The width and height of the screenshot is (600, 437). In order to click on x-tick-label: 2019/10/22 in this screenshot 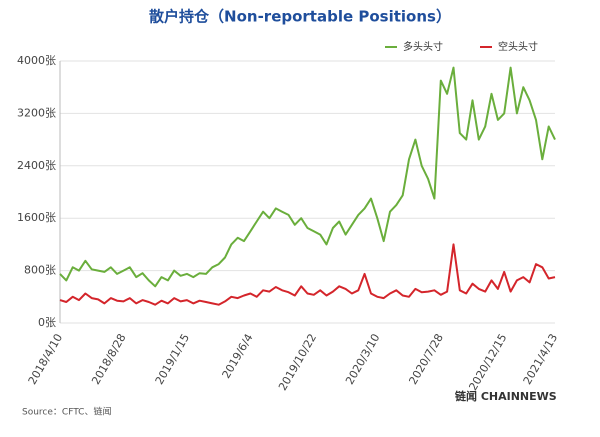, I will do `click(297, 362)`.